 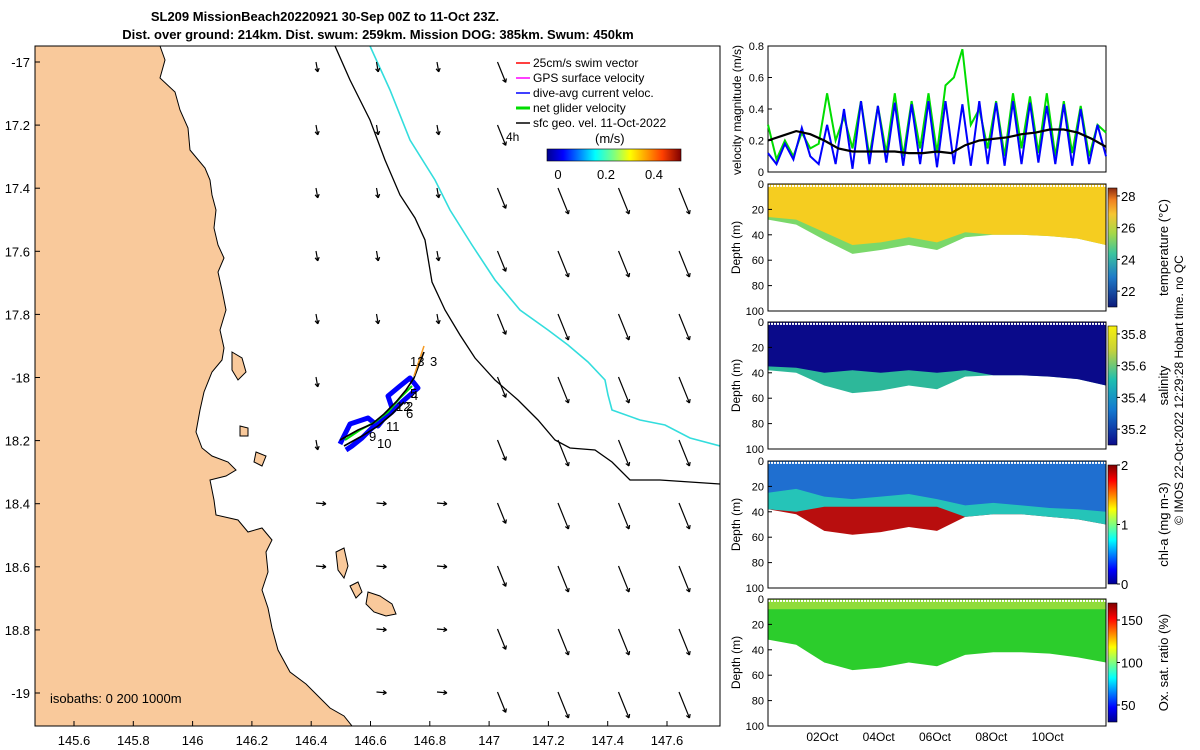 I want to click on map-x-tick-label: 146, so click(x=193, y=740).